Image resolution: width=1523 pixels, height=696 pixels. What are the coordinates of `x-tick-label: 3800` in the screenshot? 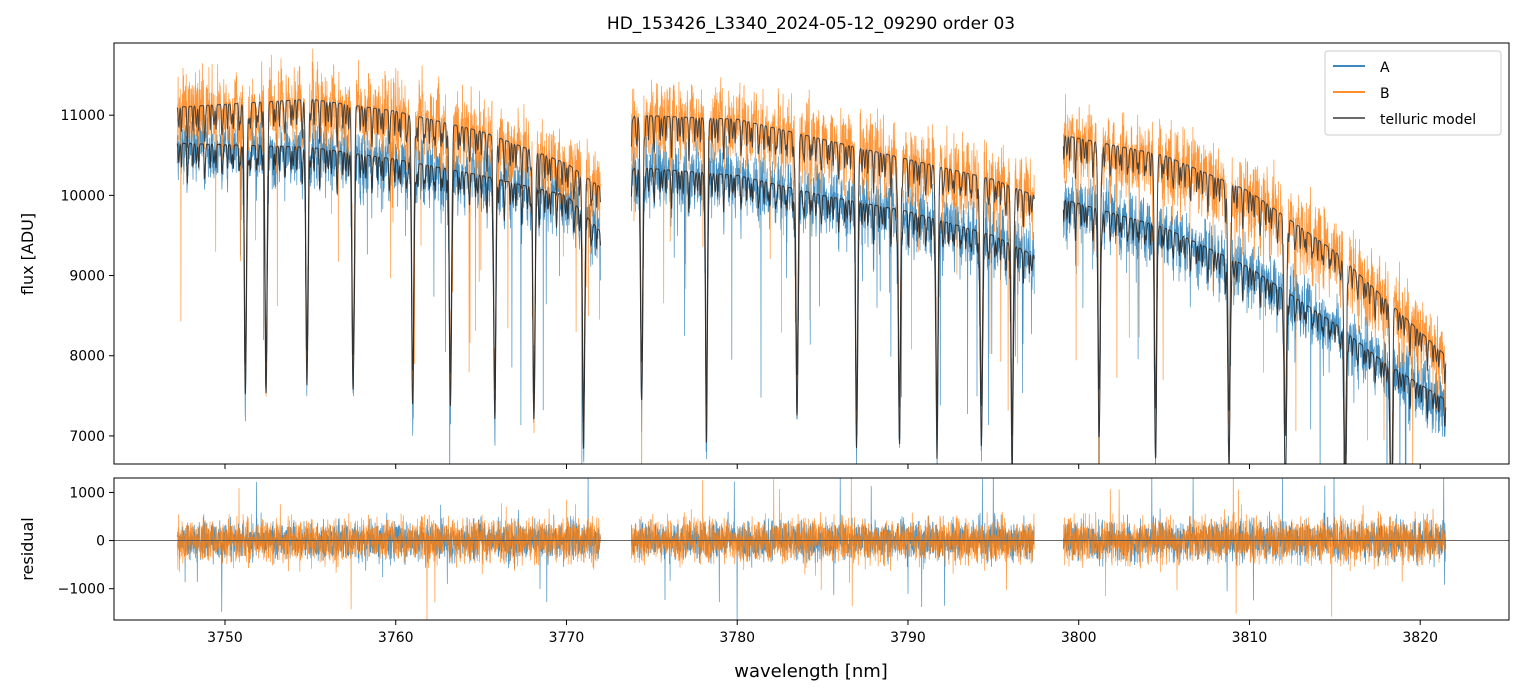 It's located at (1079, 638).